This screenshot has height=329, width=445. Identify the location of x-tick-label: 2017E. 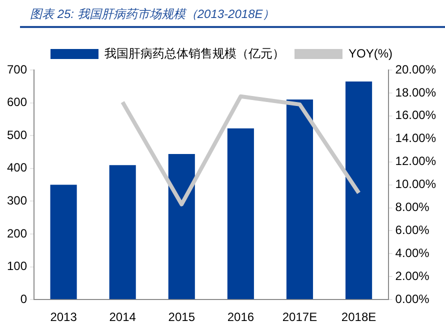
(300, 317).